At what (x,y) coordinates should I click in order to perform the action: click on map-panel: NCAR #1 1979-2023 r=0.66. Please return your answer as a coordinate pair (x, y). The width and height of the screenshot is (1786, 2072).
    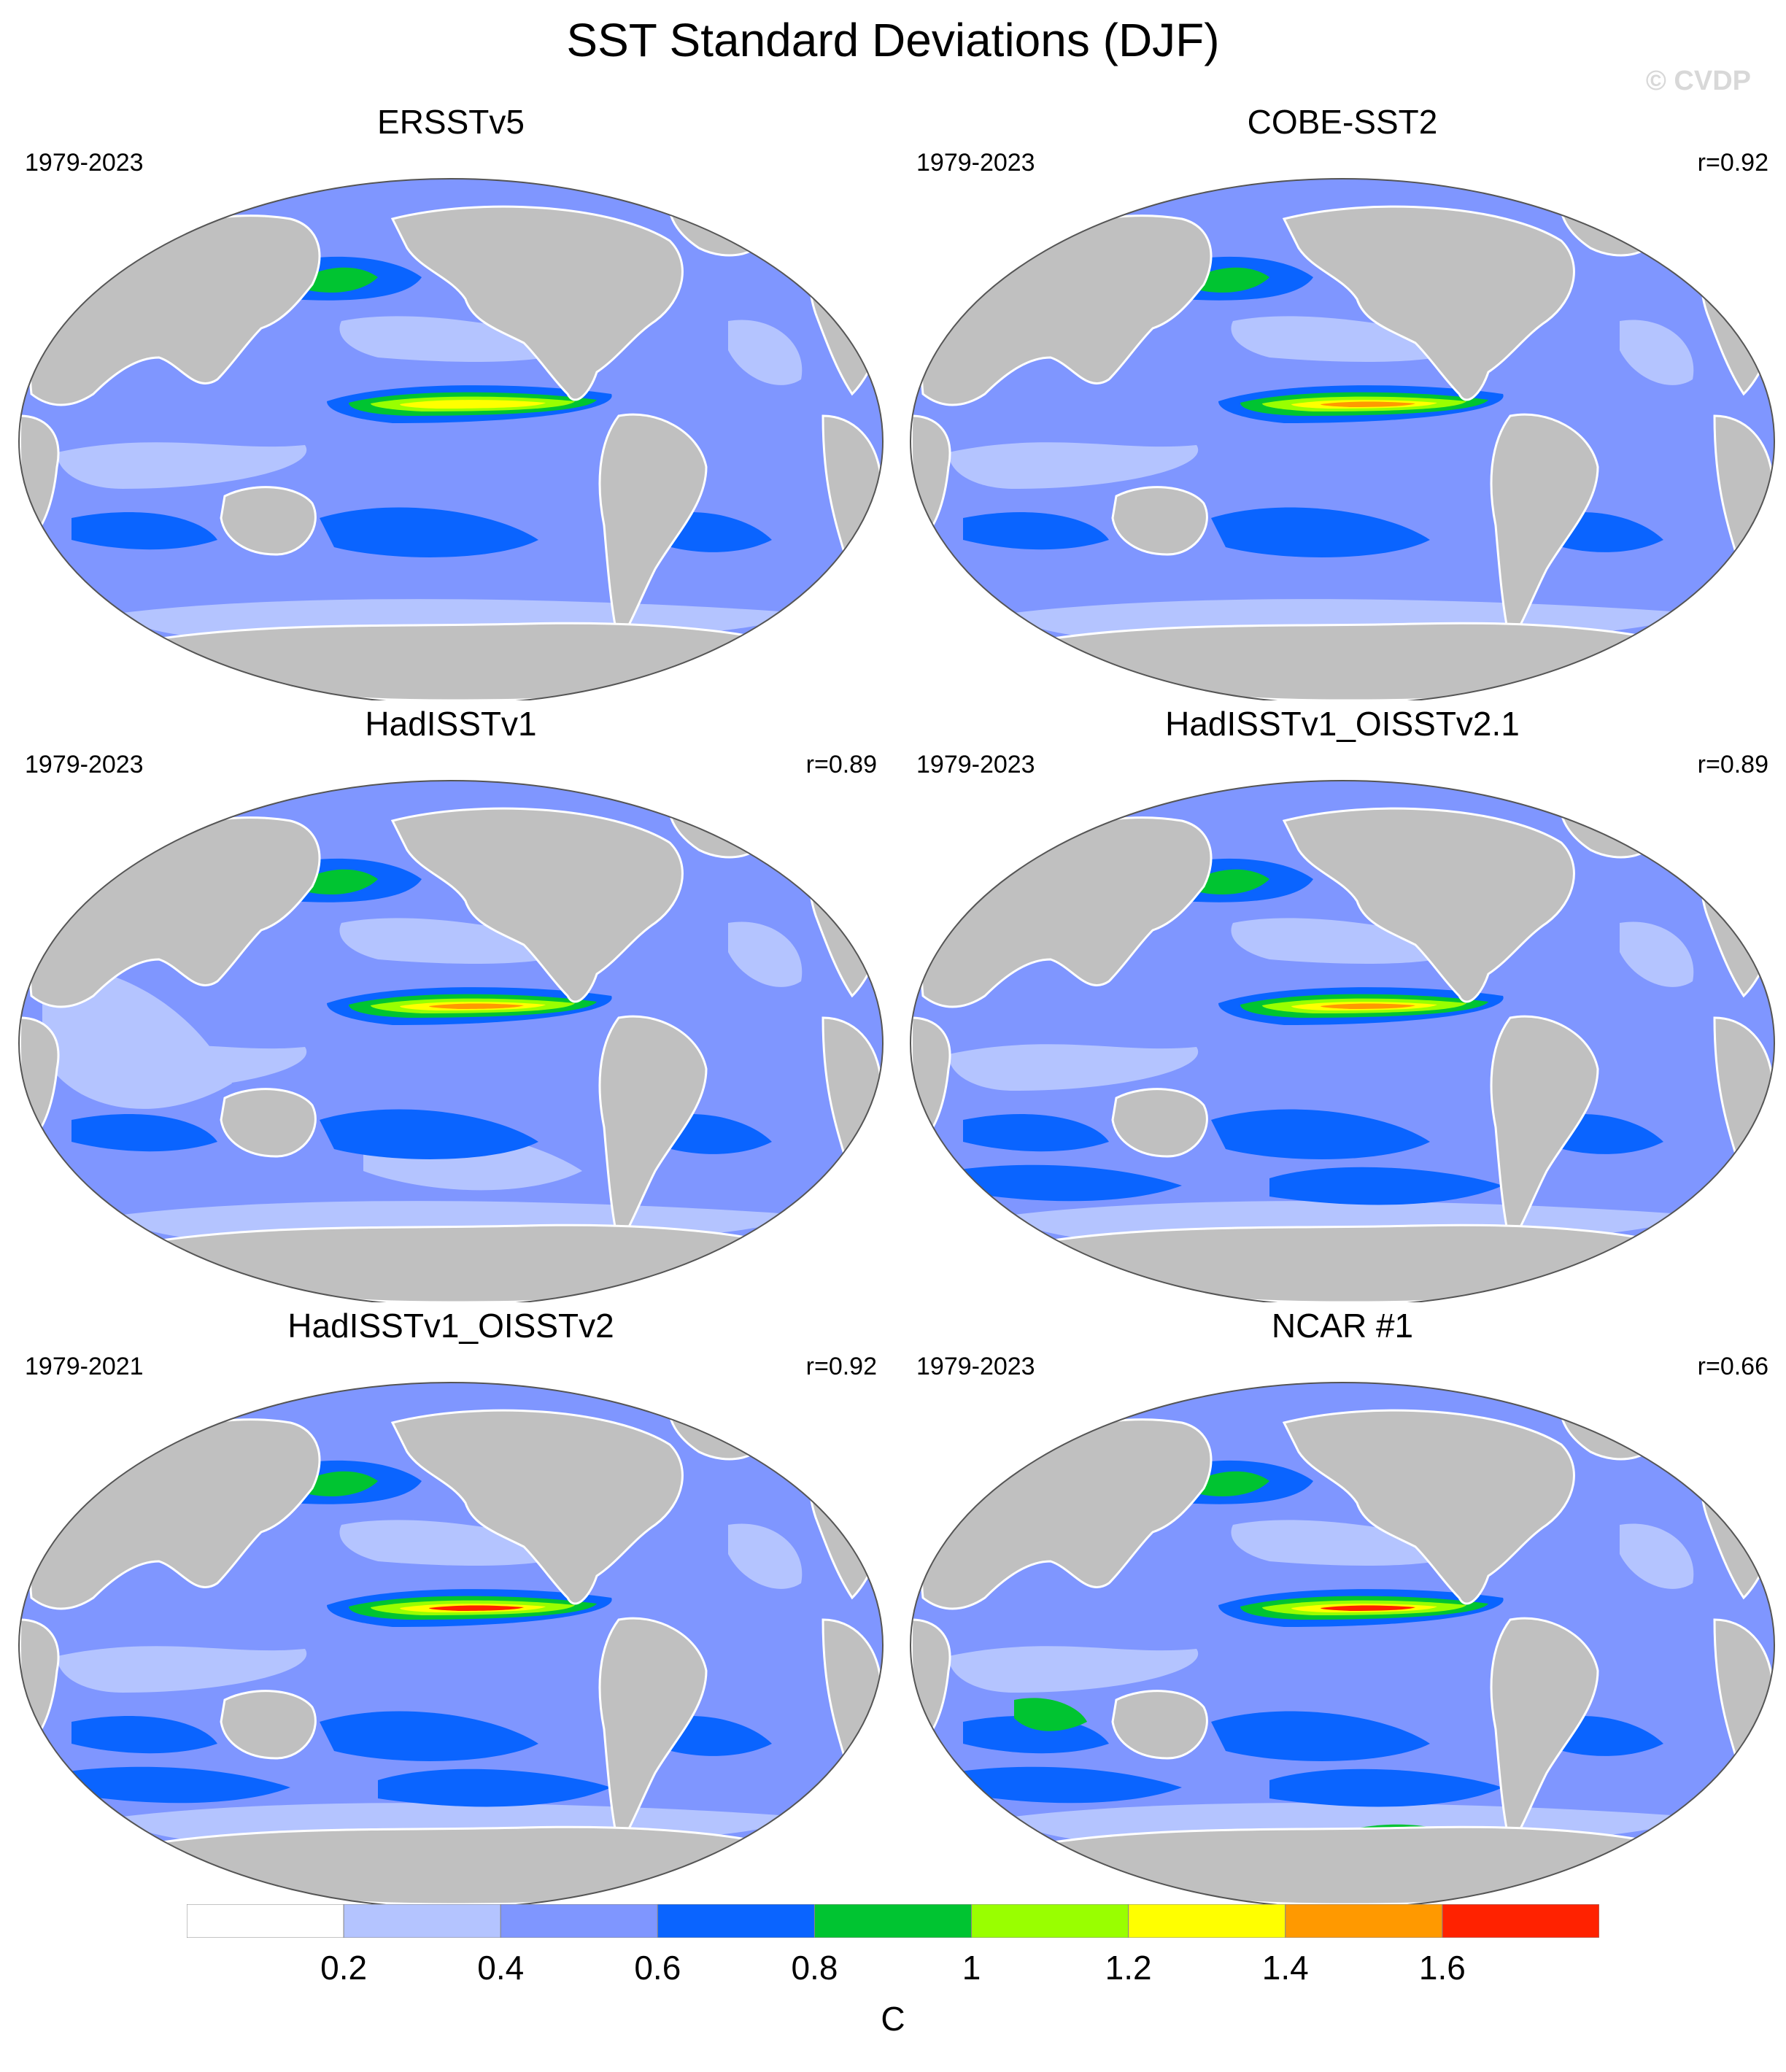
    Looking at the image, I should click on (1342, 1605).